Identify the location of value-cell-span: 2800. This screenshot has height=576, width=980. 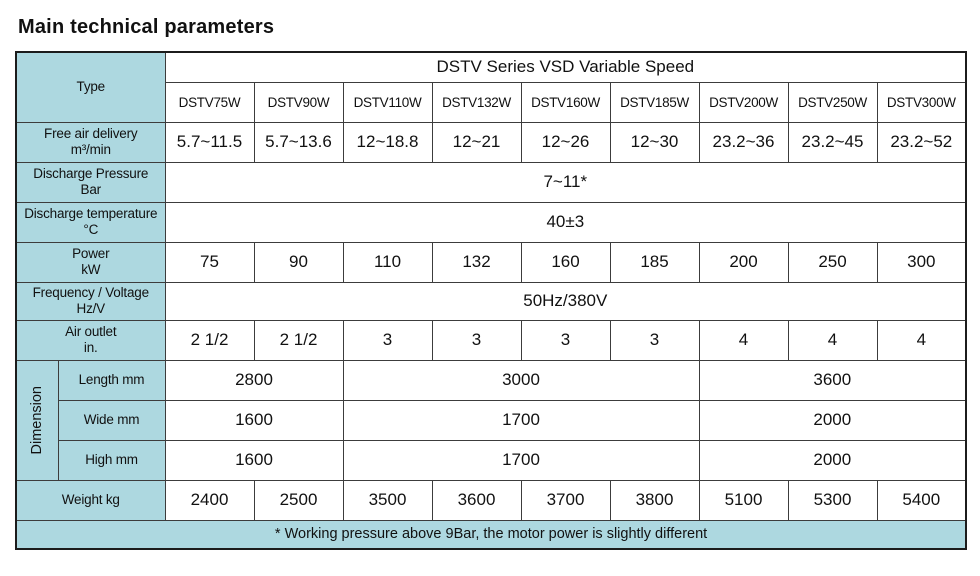
(254, 380).